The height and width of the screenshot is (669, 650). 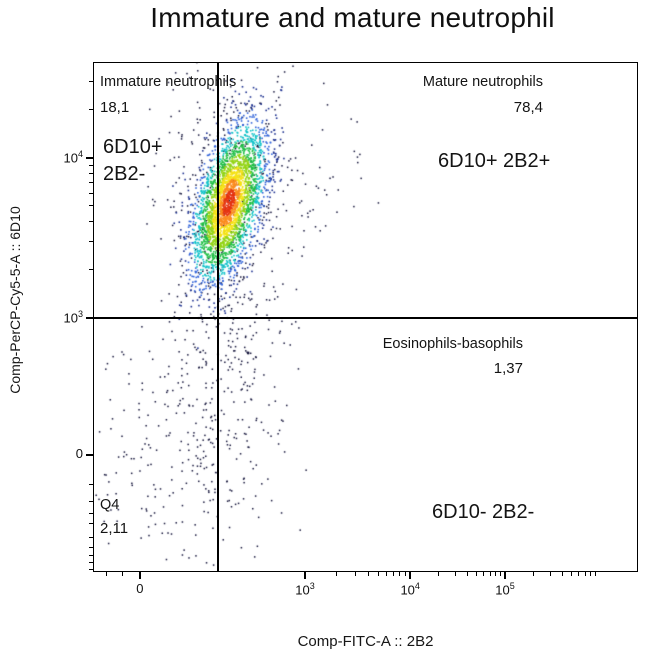 I want to click on x-axis-tick-label: 0, so click(x=140, y=588).